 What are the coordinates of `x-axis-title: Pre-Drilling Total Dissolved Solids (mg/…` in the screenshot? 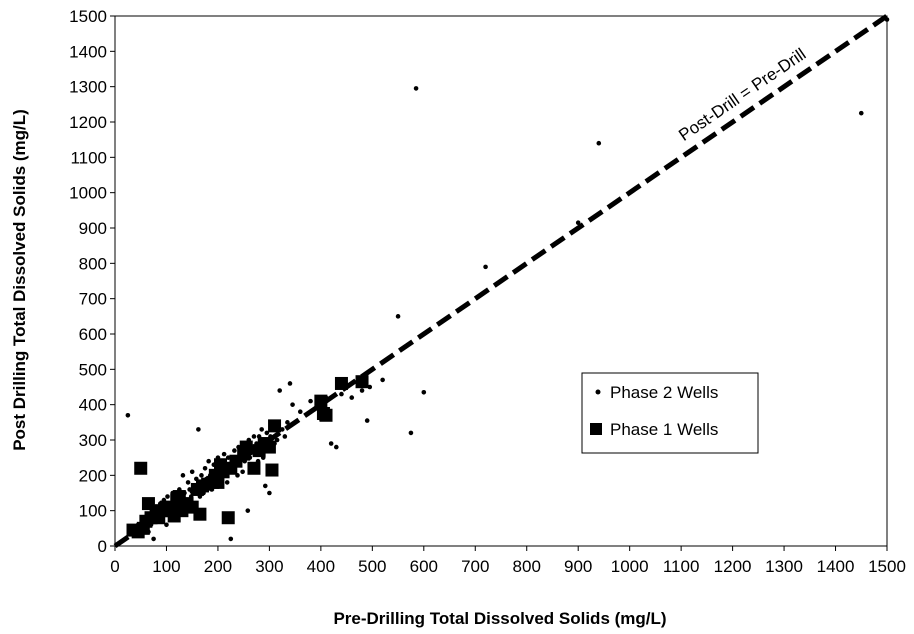 It's located at (499, 618).